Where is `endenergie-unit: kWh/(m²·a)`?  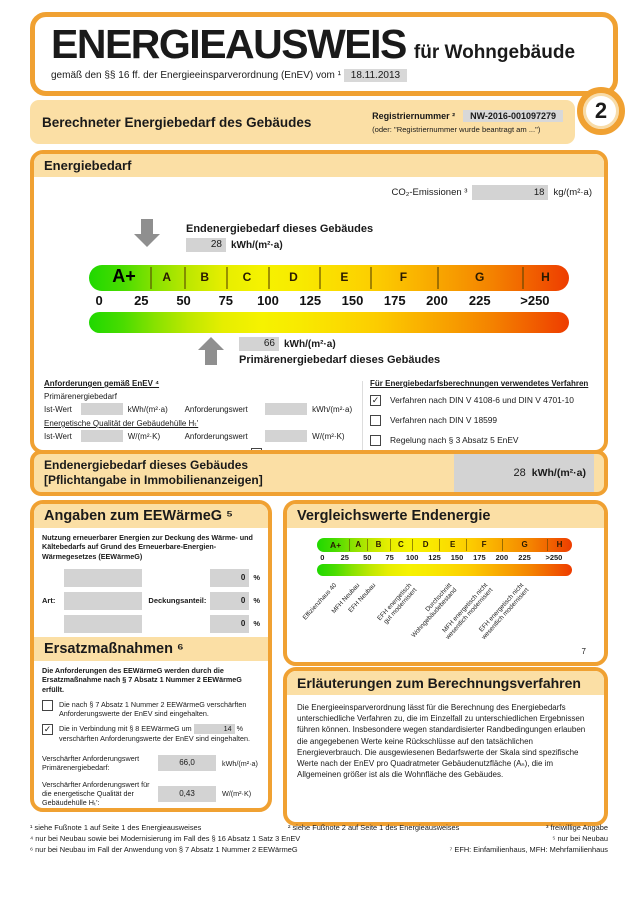
endenergie-unit: kWh/(m²·a) is located at coordinates (257, 245).